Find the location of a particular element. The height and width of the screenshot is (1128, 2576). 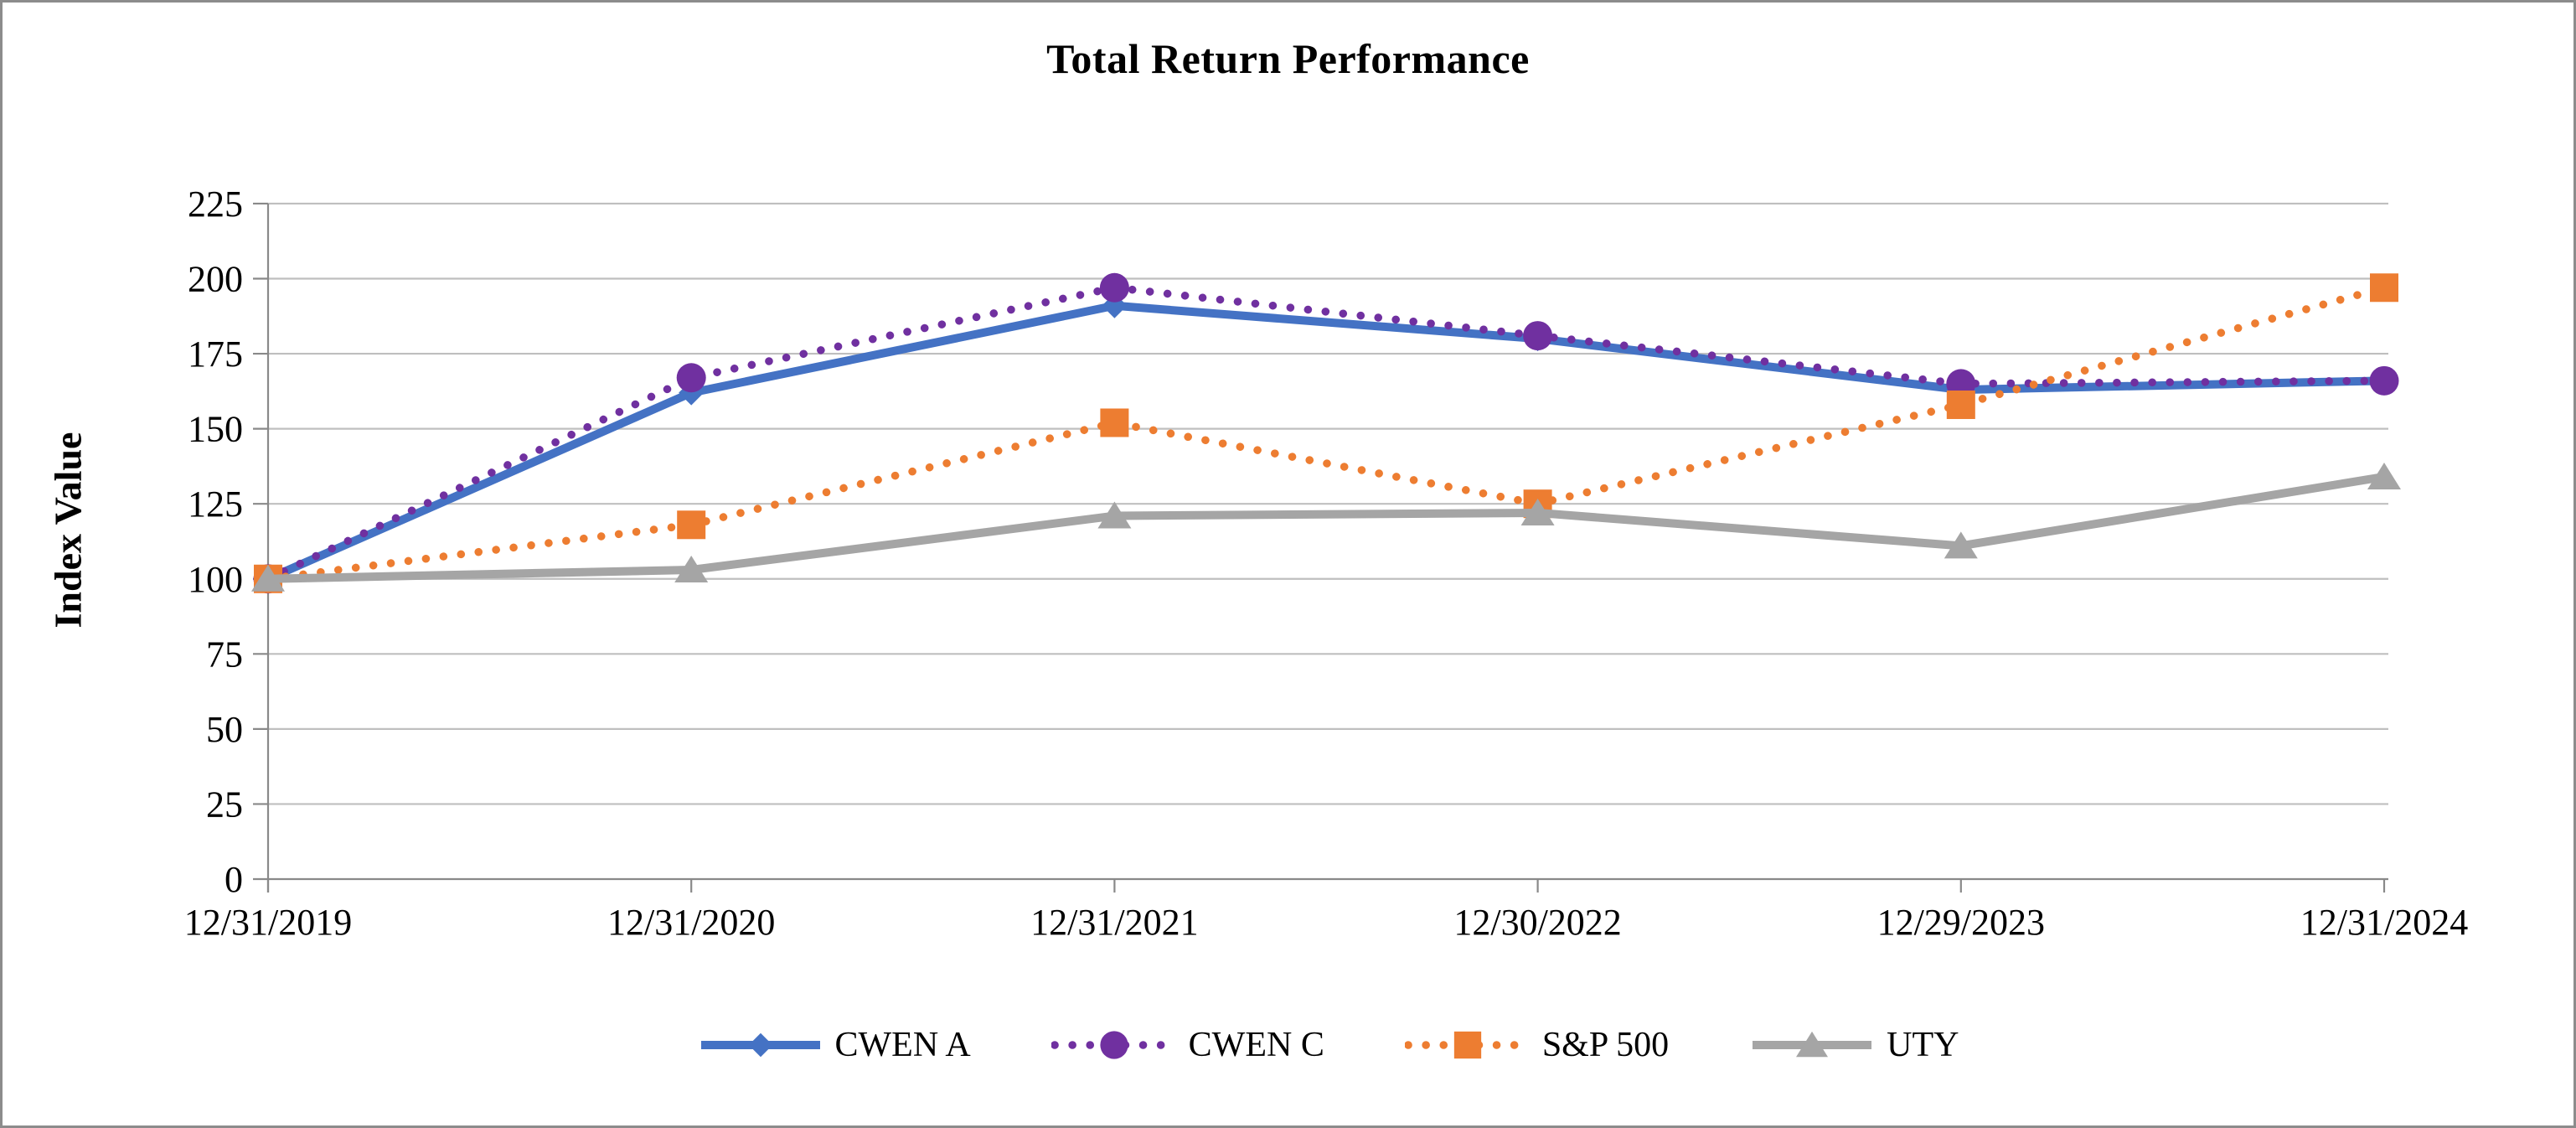

chart-title: Total Return Performance is located at coordinates (1288, 58).